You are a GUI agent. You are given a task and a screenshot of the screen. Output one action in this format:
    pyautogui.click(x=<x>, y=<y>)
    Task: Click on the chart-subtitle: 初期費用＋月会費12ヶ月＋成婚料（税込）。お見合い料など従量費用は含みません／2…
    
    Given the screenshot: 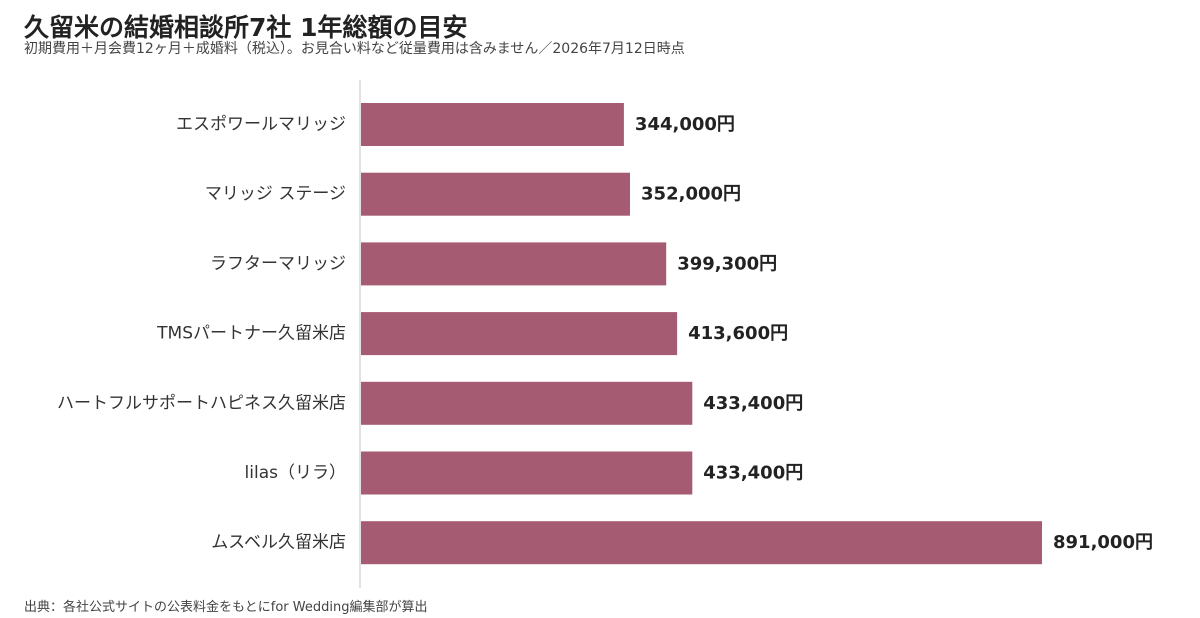 What is the action you would take?
    pyautogui.click(x=354, y=49)
    